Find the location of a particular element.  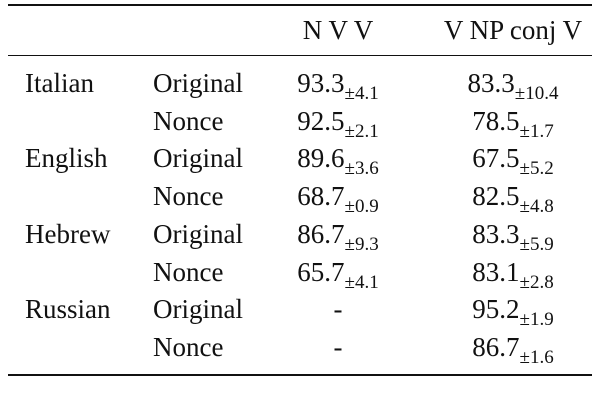

score-sd: ±9.3 is located at coordinates (361, 244).